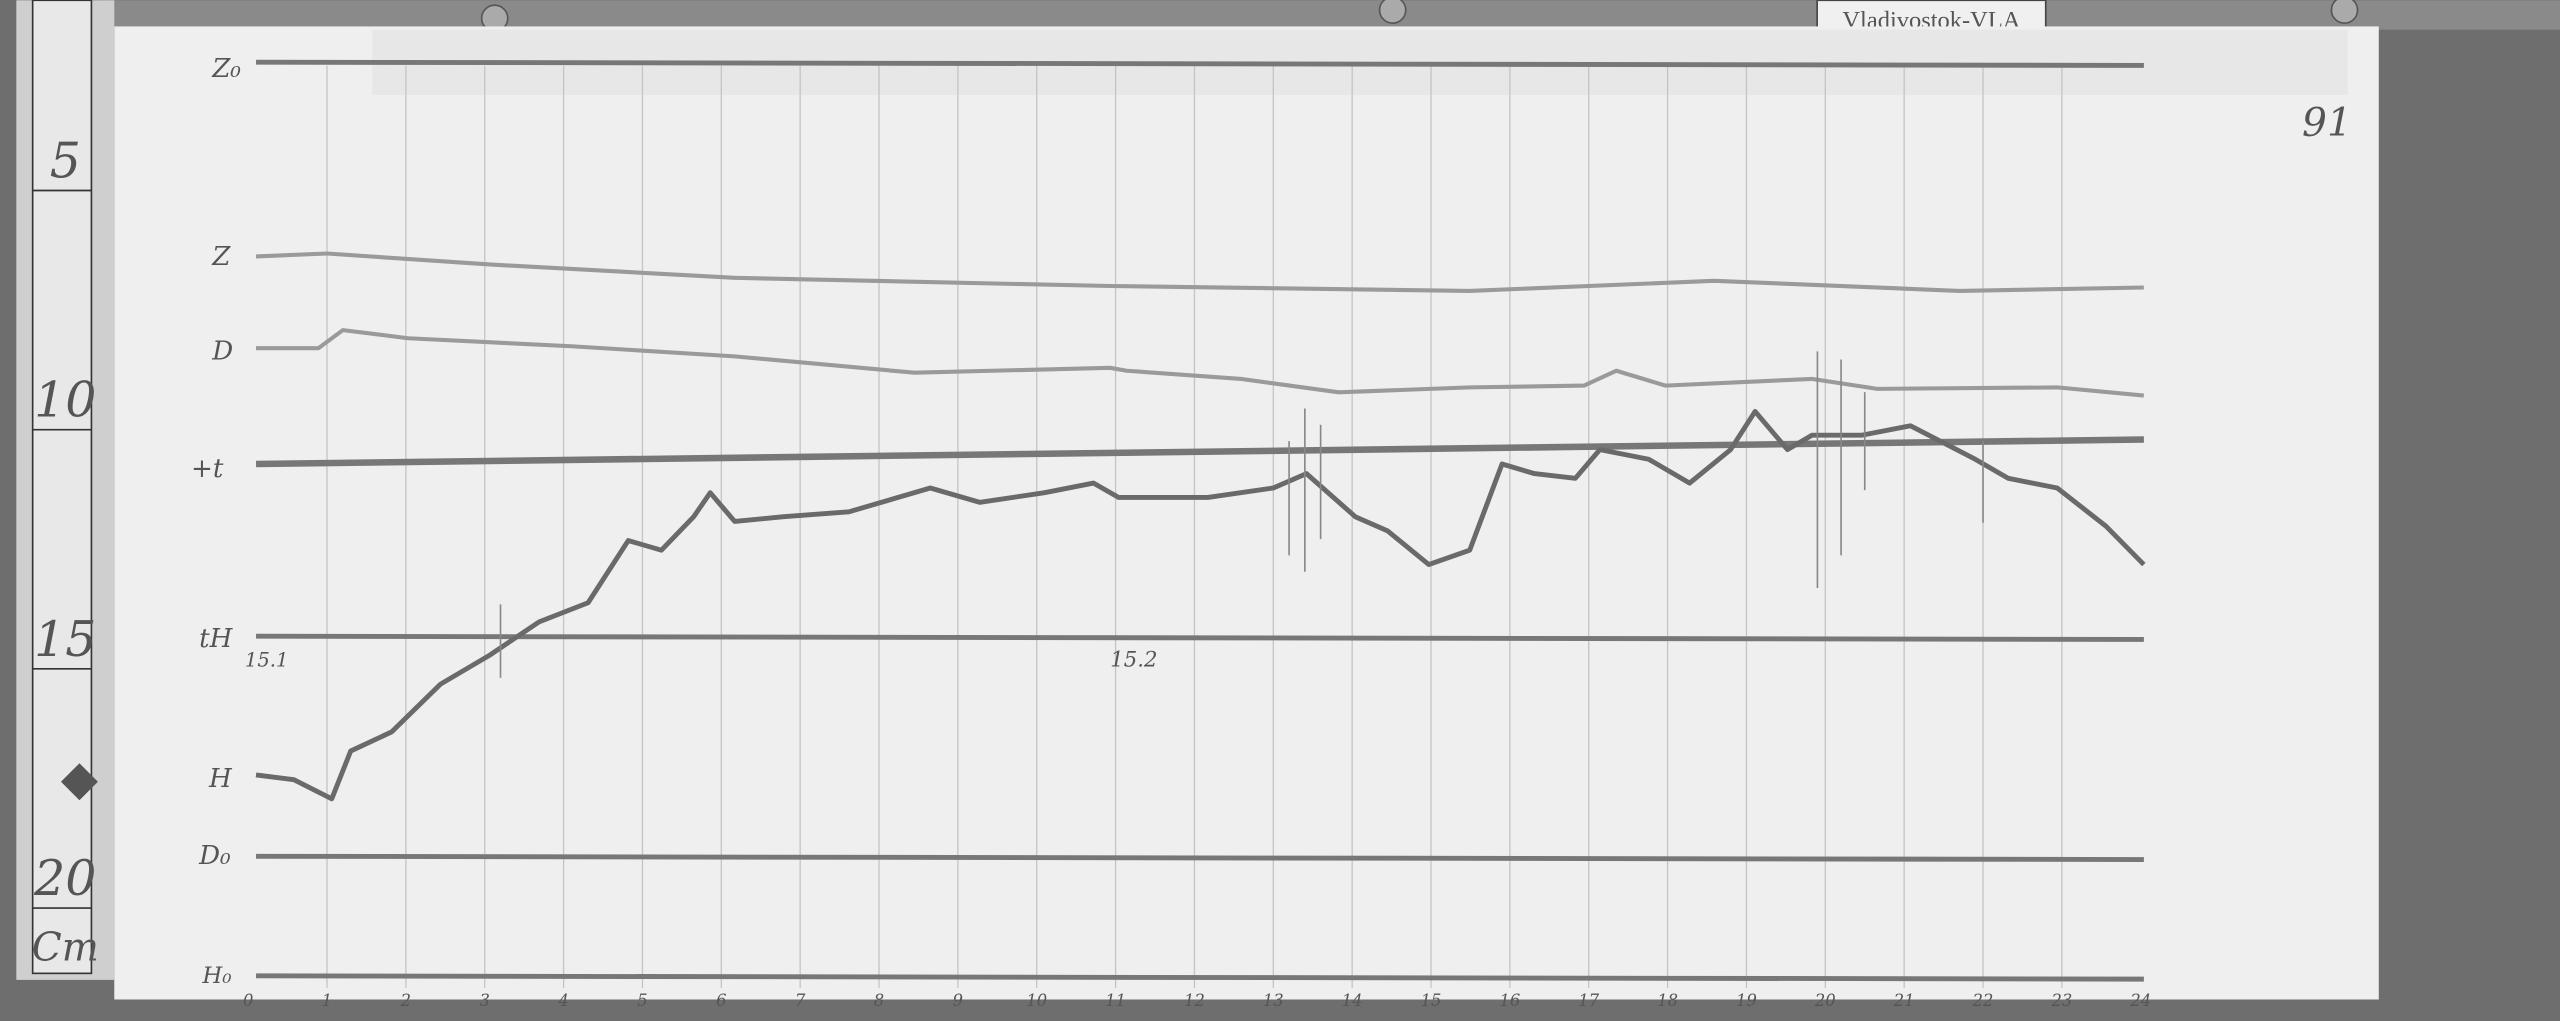 This screenshot has width=2560, height=1021. Describe the element at coordinates (214, 856) in the screenshot. I see `row-label-d0: D₀` at that location.